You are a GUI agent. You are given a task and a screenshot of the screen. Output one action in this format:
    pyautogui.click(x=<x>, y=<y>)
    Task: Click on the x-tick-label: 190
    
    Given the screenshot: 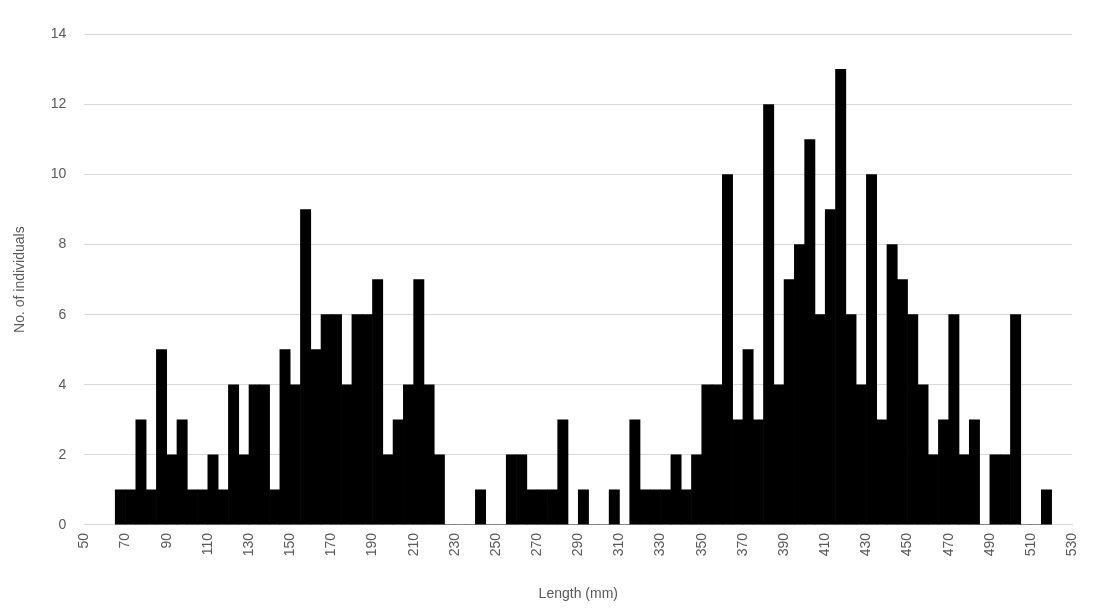 What is the action you would take?
    pyautogui.click(x=371, y=544)
    